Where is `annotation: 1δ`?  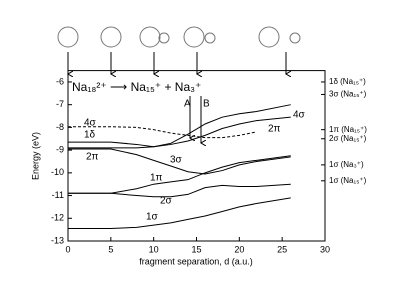
annotation: 1δ is located at coordinates (90, 135).